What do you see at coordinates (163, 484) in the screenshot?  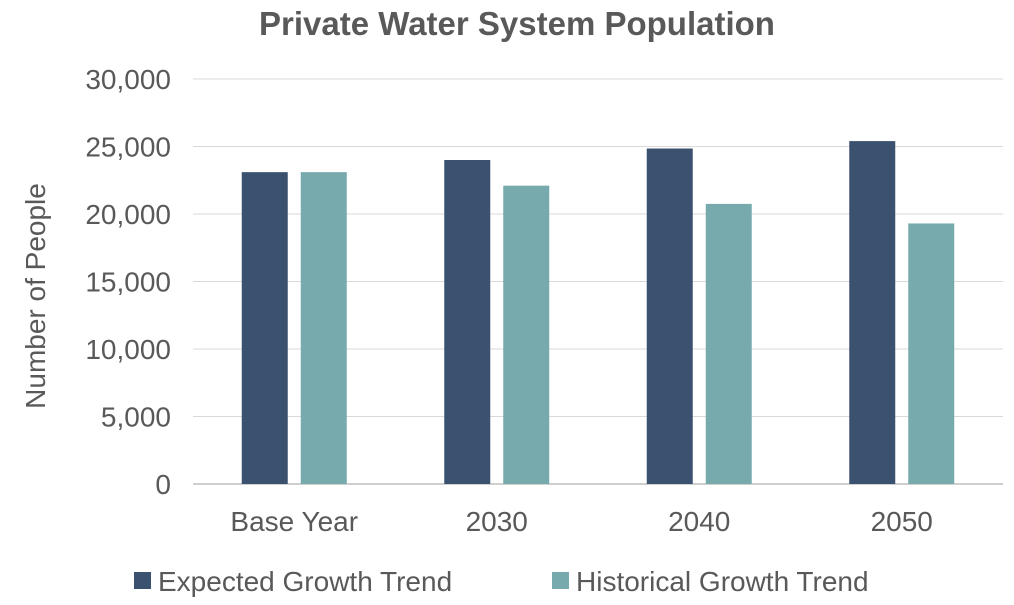 I see `y-tick-label: 0` at bounding box center [163, 484].